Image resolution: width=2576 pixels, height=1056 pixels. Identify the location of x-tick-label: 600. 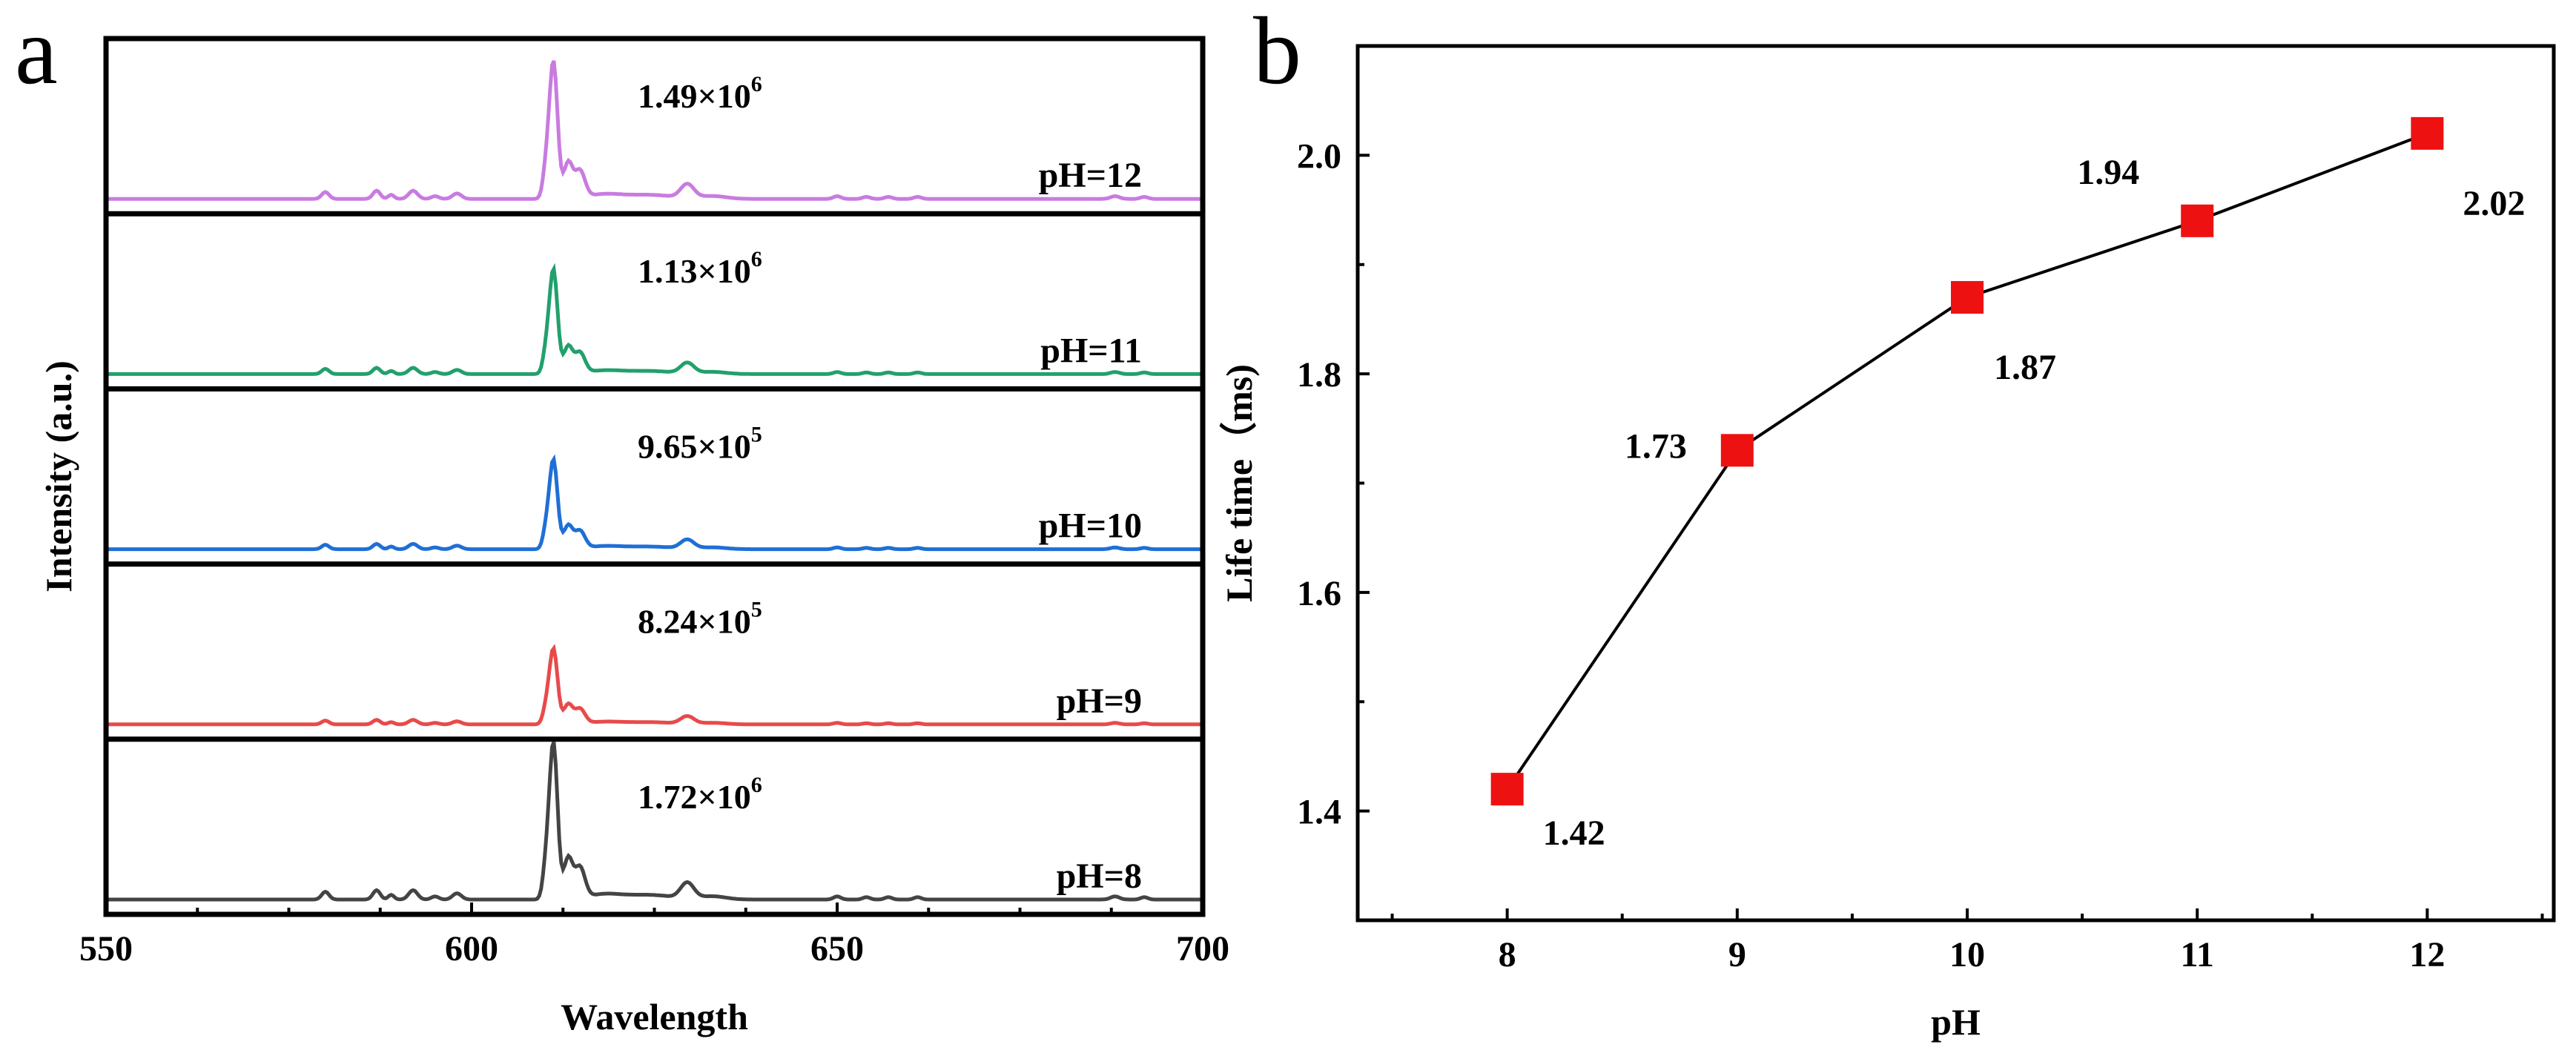
(471, 948).